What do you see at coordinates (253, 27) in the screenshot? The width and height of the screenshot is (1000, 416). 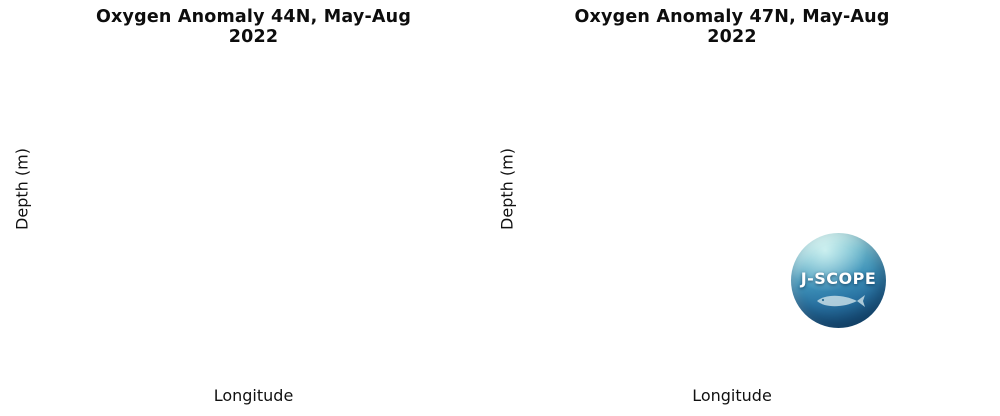 I see `plot-title-44n: Oxygen Anomaly 44N, May-Aug 2022` at bounding box center [253, 27].